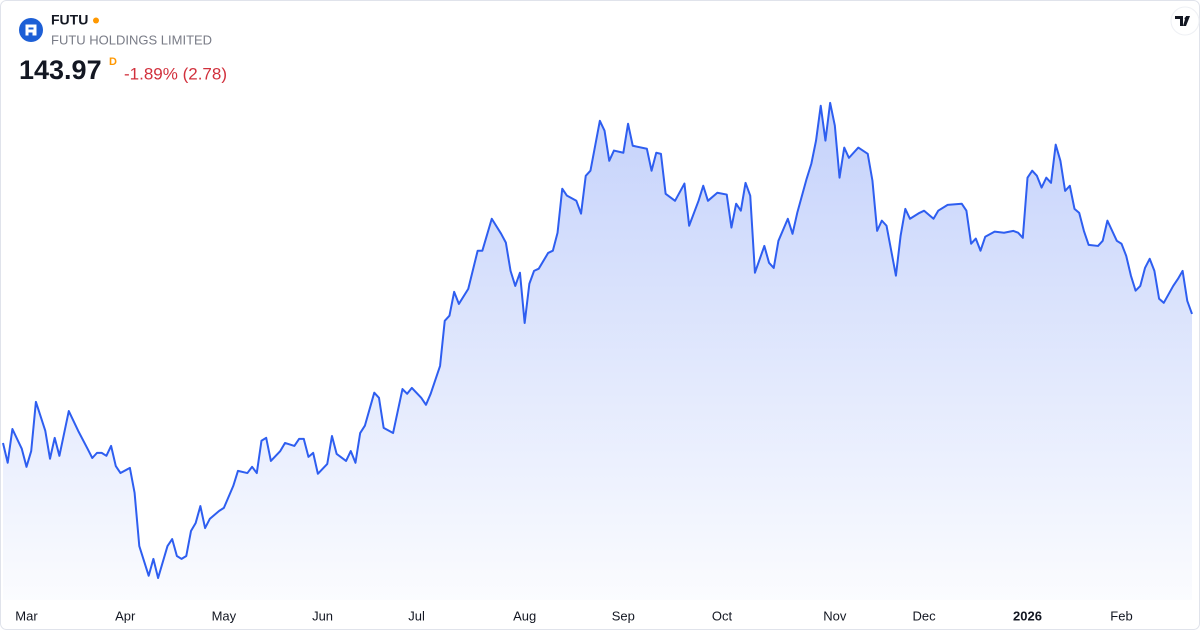 The height and width of the screenshot is (630, 1200). What do you see at coordinates (26, 615) in the screenshot?
I see `x-tick-label: Mar` at bounding box center [26, 615].